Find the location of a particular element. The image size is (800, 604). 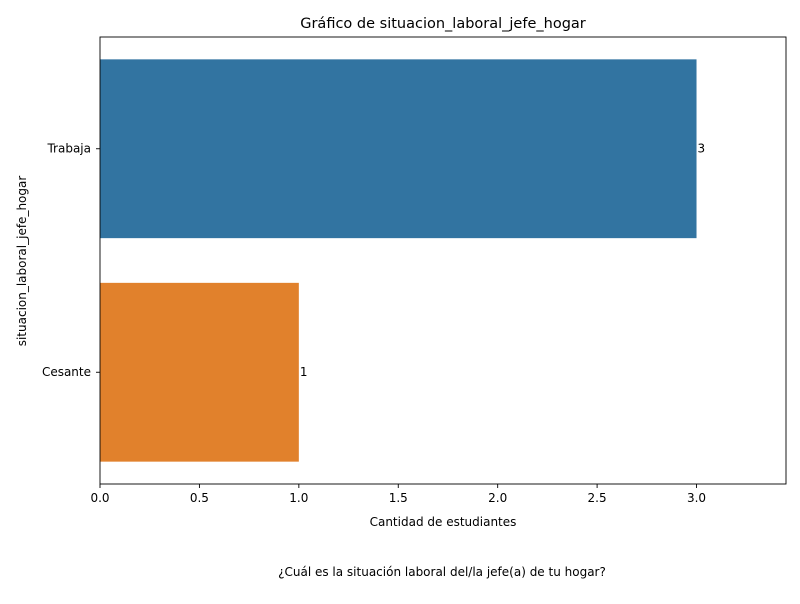

x-tick-label: 0.0 is located at coordinates (99, 498).